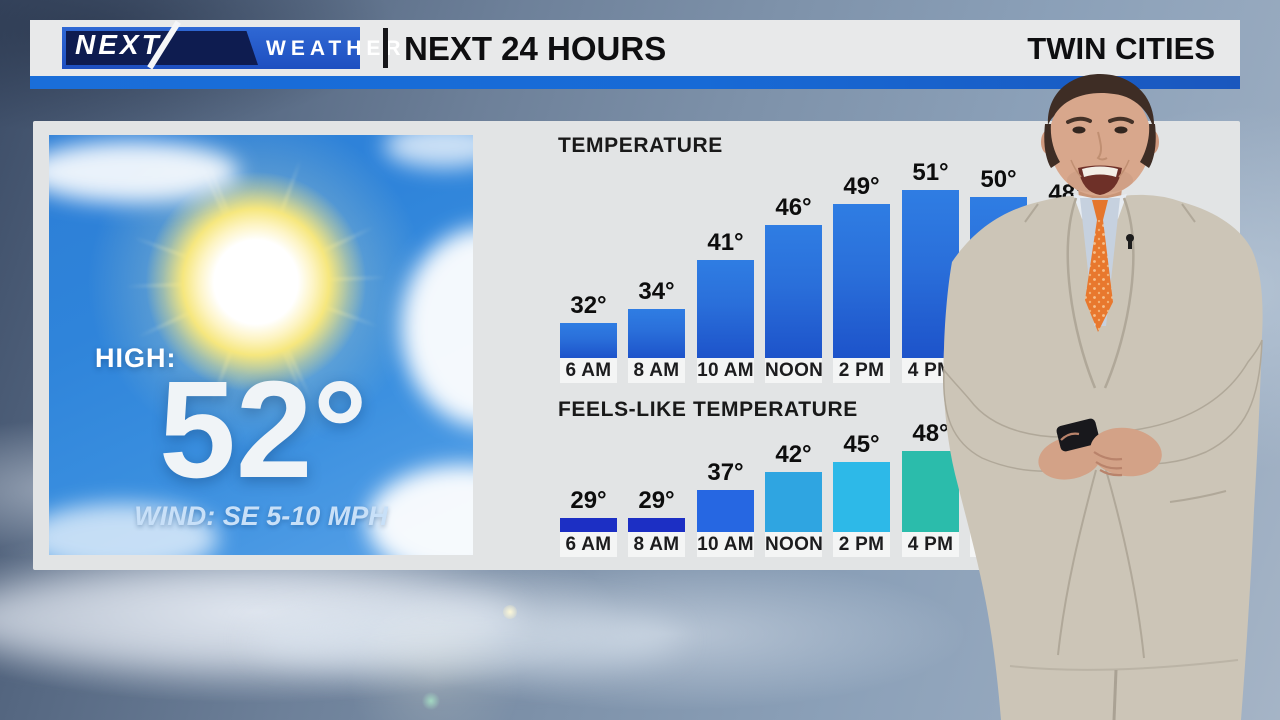 This screenshot has width=1280, height=720. Describe the element at coordinates (725, 472) in the screenshot. I see `bar-value-label: 37°` at that location.